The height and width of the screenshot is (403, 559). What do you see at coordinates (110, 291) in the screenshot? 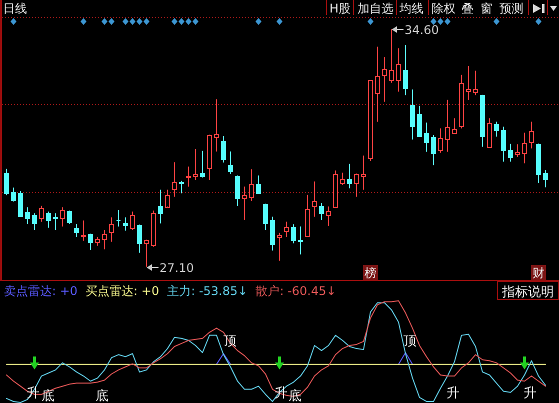
I see `text: 买点雷达` at bounding box center [110, 291].